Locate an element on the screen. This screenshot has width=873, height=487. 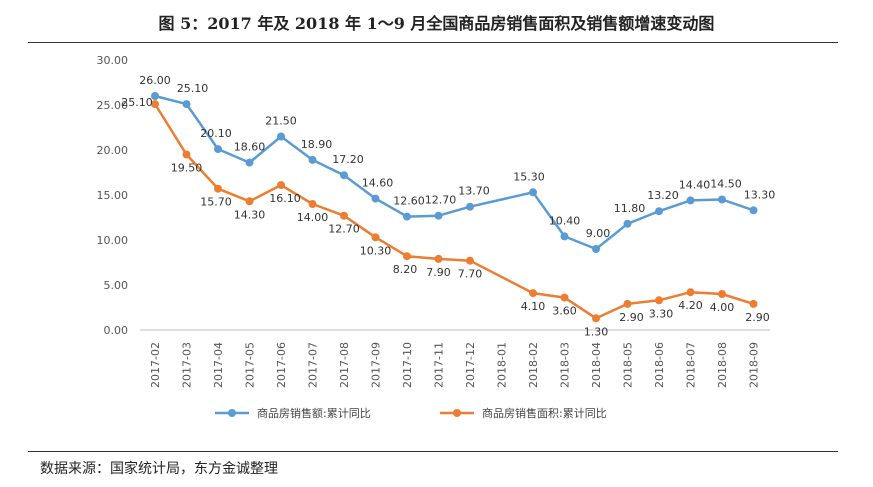
x-tick-label: 2018-09 is located at coordinates (754, 365).